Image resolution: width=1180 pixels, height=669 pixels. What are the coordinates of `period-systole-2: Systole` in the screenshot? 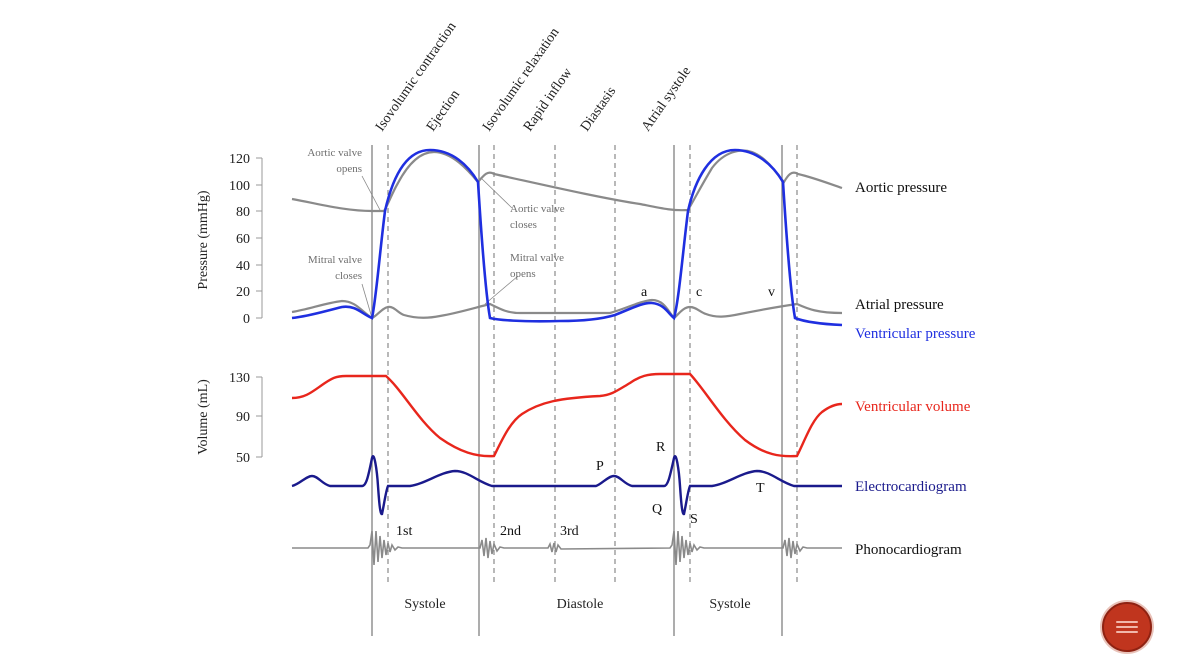 It's located at (729, 604).